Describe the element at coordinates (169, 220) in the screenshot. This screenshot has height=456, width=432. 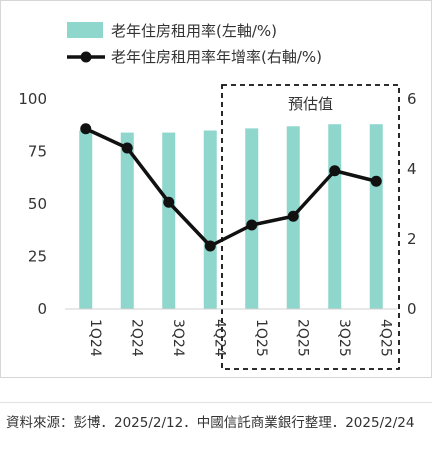
I see `bar-3Q24` at that location.